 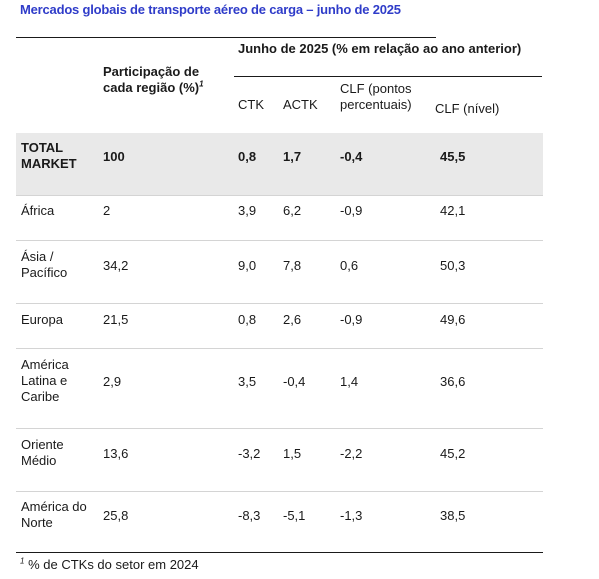 What do you see at coordinates (247, 381) in the screenshot?
I see `cell-ctk: 3,5` at bounding box center [247, 381].